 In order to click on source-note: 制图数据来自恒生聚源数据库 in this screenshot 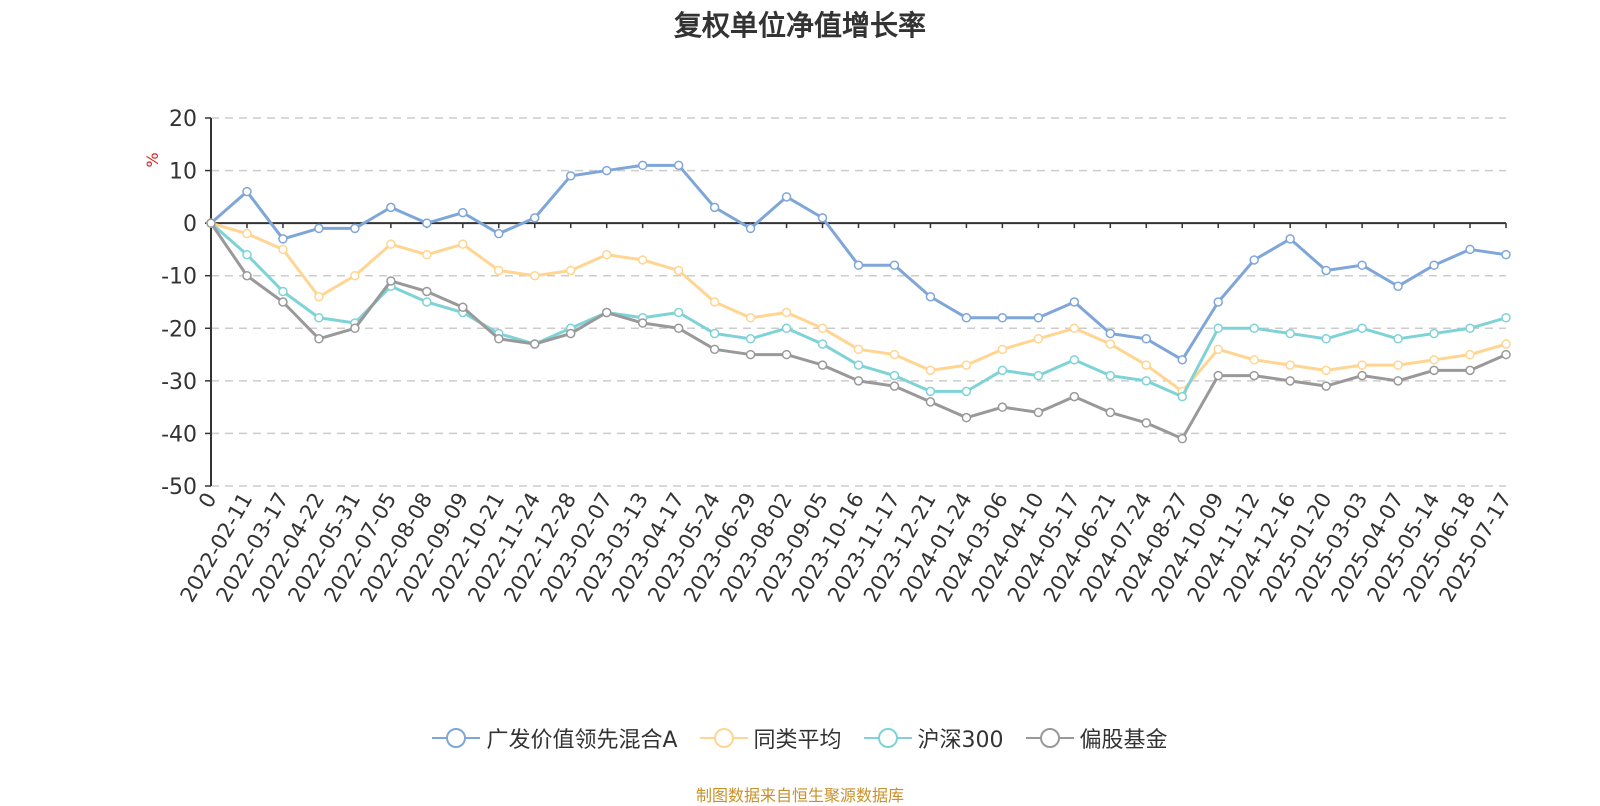, I will do `click(799, 795)`.